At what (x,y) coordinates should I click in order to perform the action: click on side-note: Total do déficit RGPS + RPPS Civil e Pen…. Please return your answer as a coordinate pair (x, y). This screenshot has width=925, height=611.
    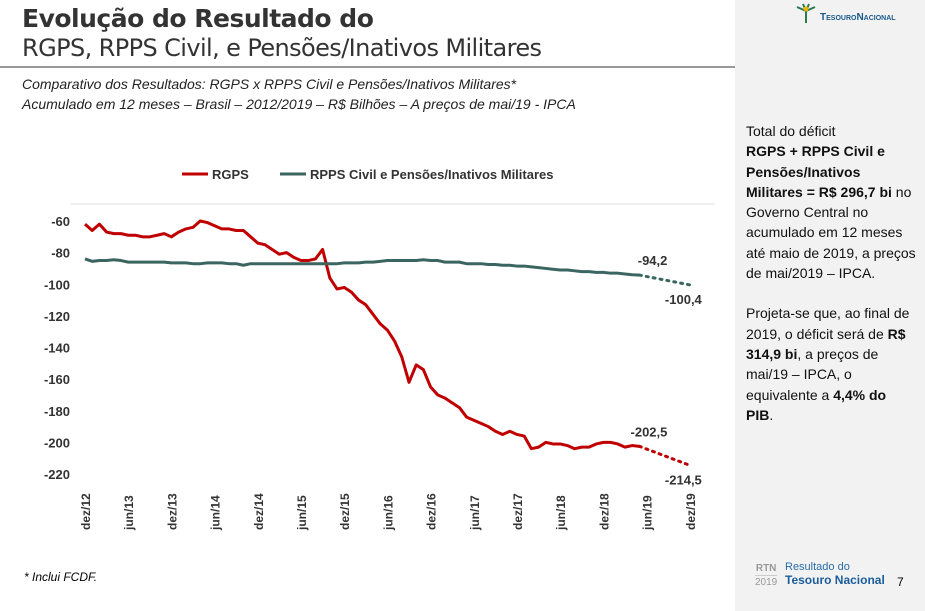
    Looking at the image, I should click on (831, 273).